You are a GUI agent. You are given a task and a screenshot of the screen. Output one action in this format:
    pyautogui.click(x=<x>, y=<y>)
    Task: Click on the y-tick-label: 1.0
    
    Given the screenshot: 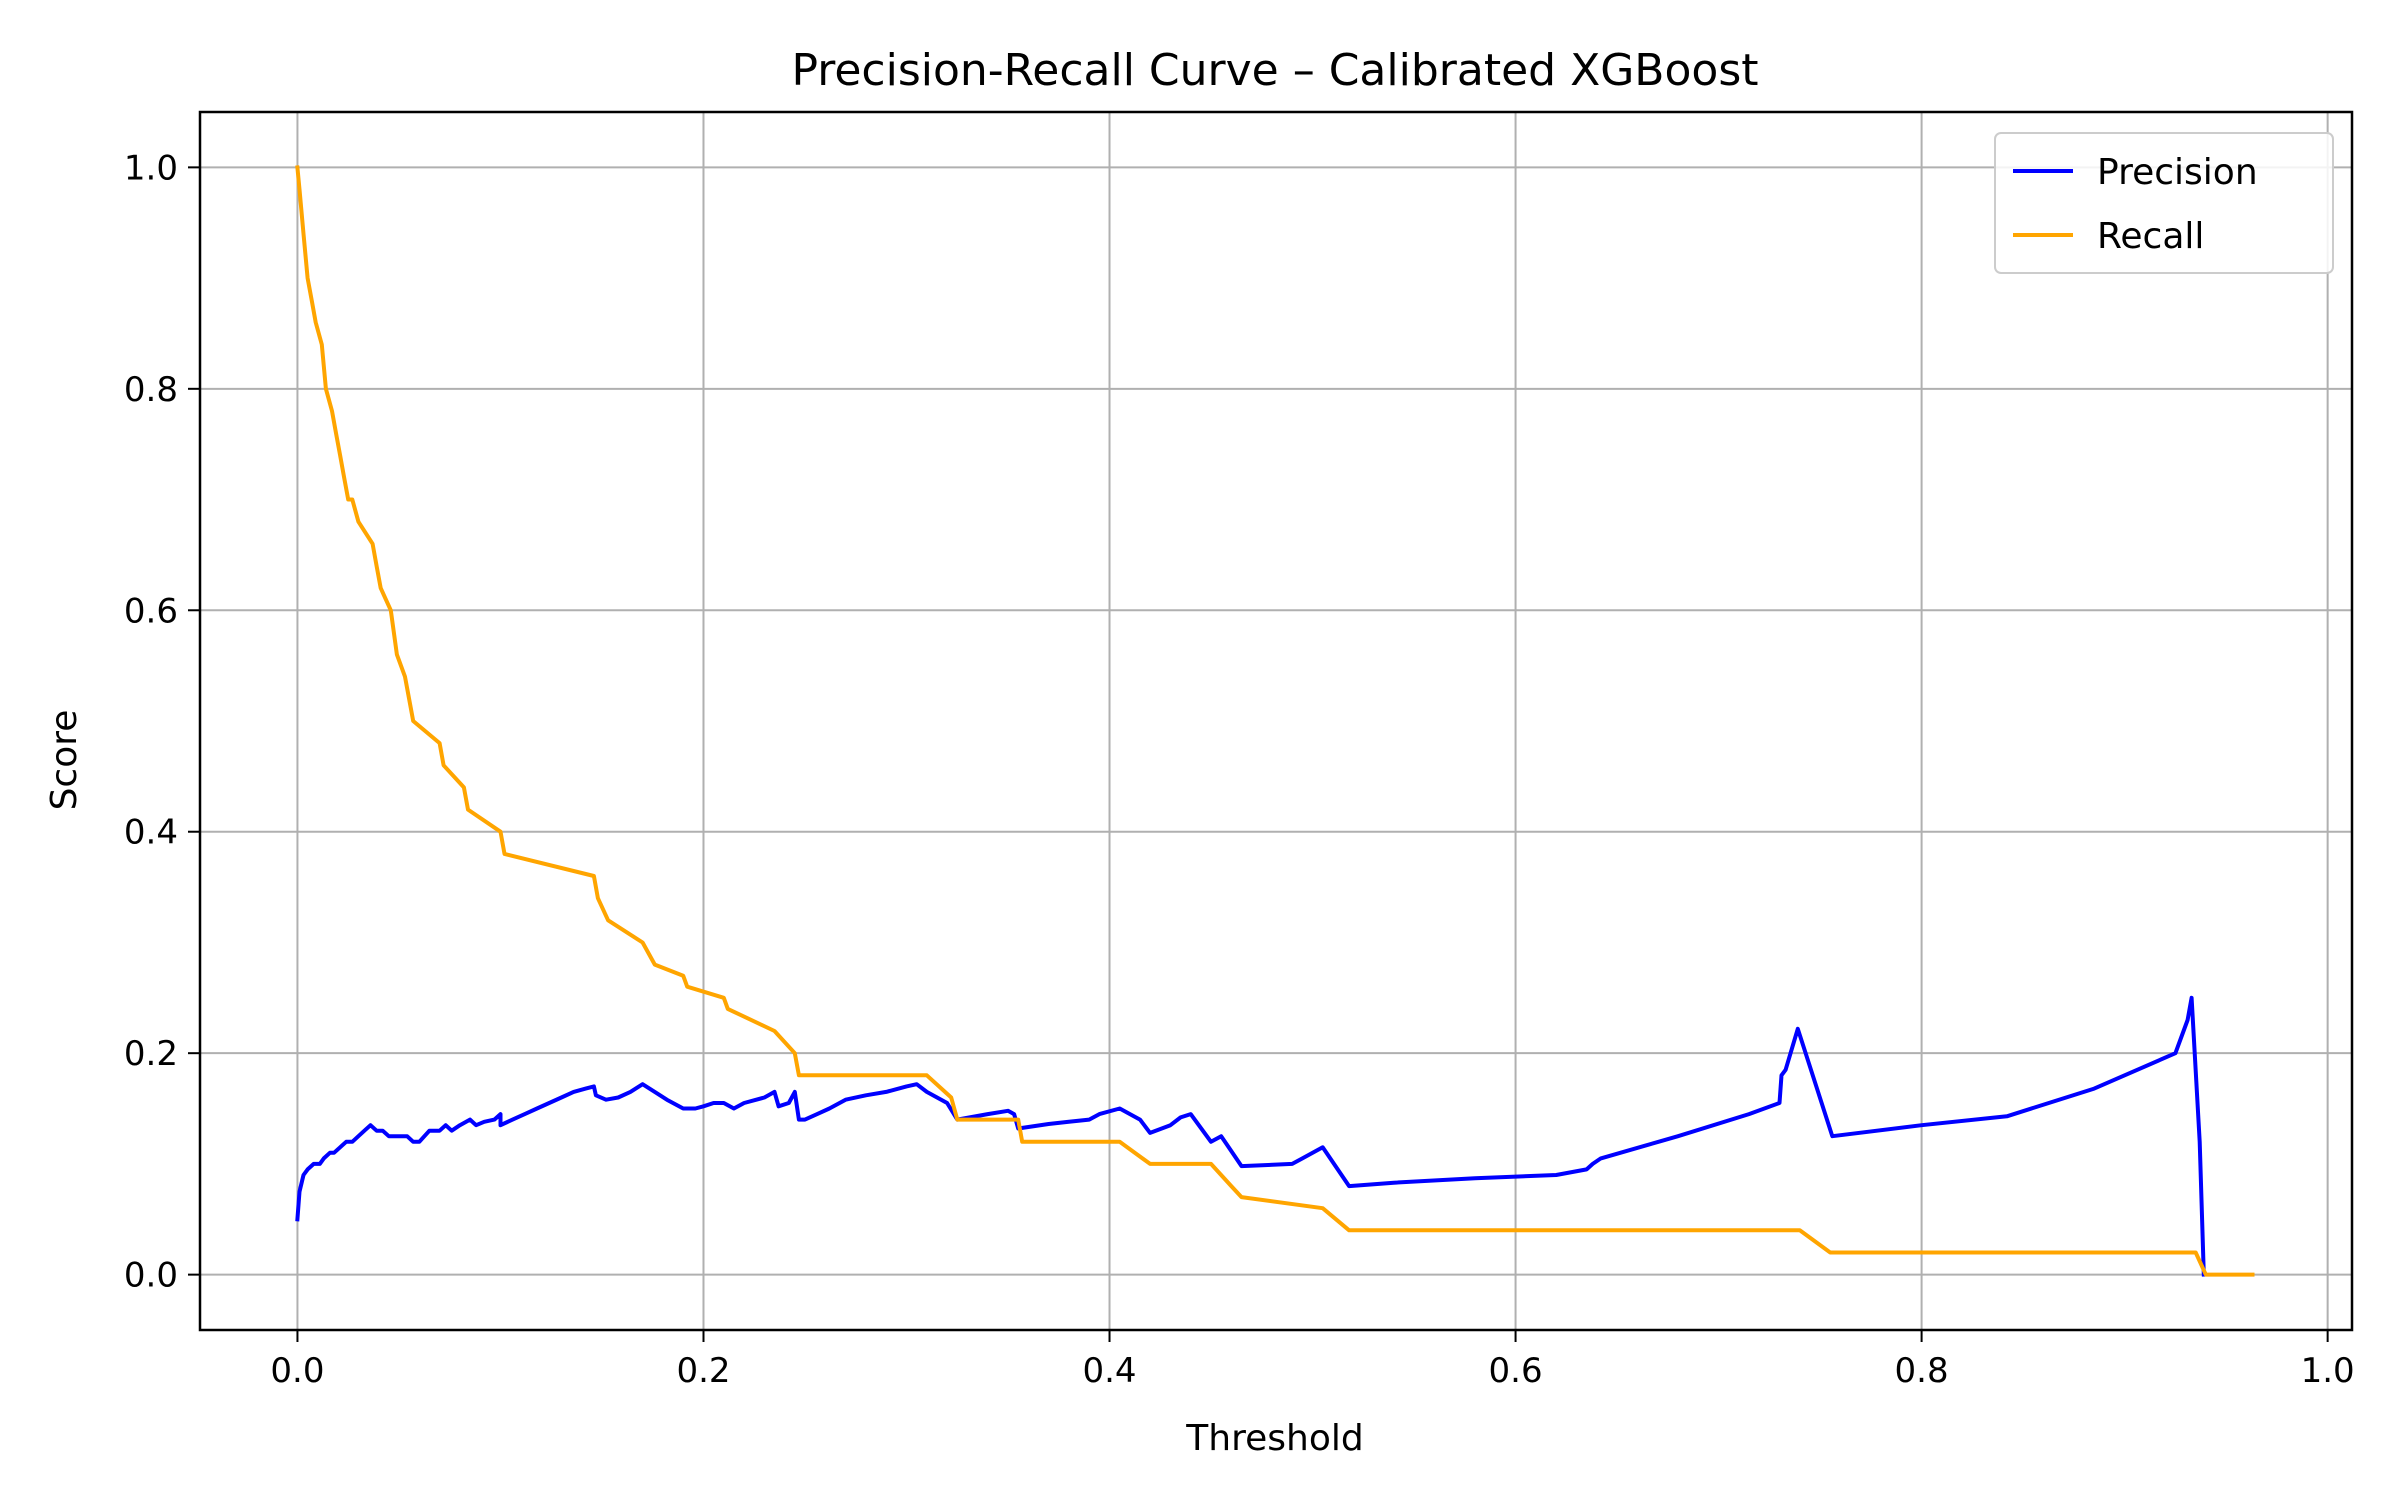 What is the action you would take?
    pyautogui.click(x=151, y=168)
    